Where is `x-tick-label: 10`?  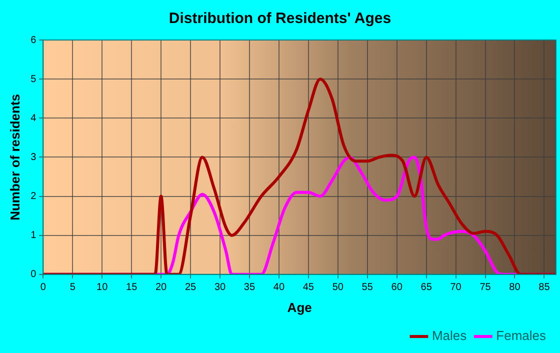 x-tick-label: 10 is located at coordinates (102, 288).